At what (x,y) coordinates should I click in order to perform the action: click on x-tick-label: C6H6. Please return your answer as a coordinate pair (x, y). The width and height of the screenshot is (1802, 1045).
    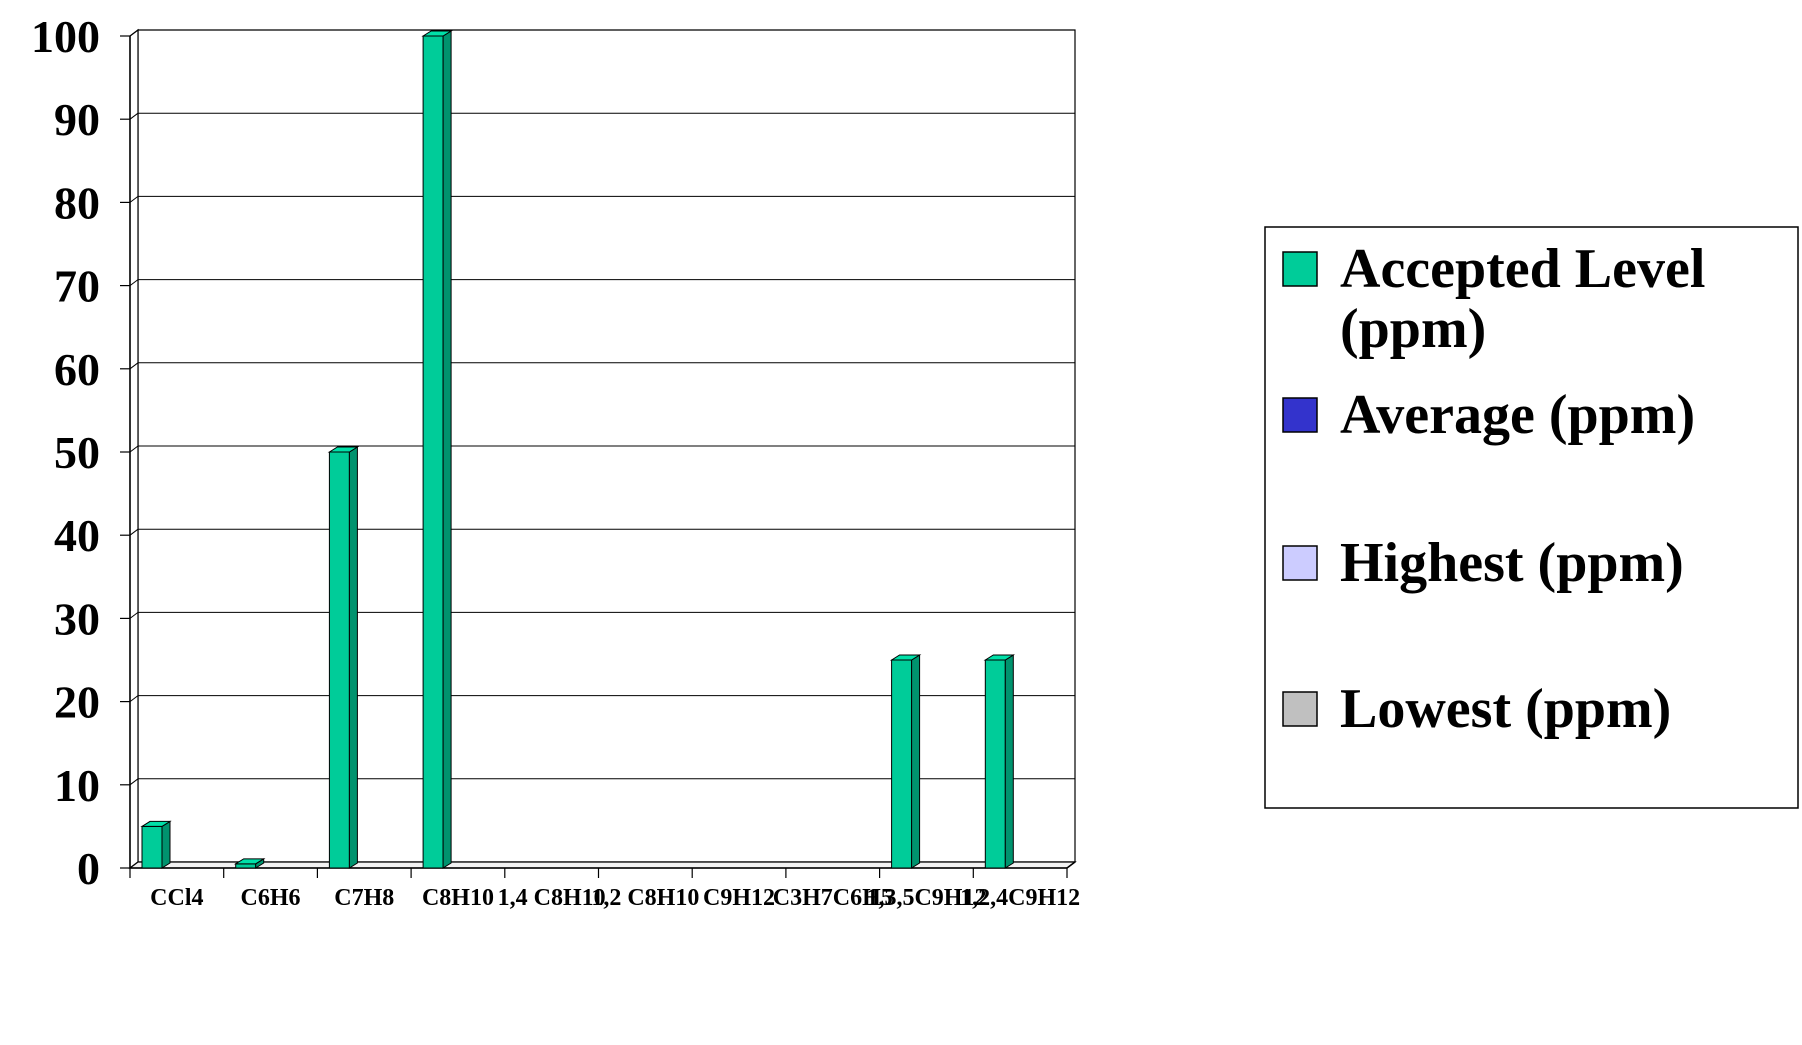
    Looking at the image, I should click on (271, 898).